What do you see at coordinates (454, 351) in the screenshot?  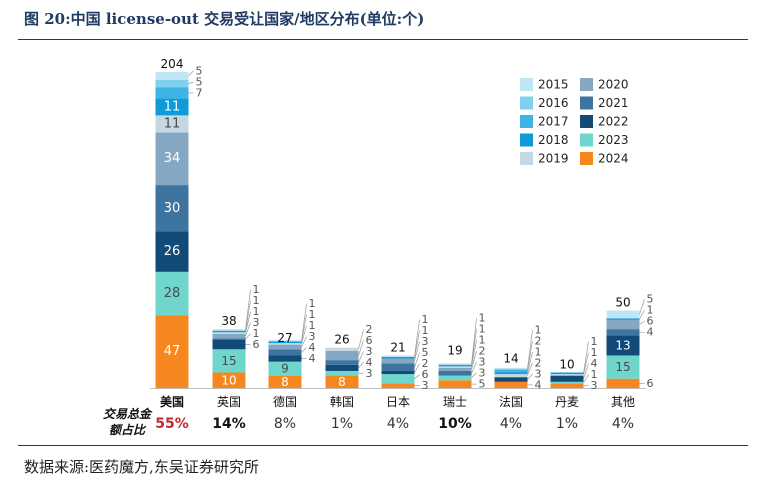 I see `bar-total-label: 19` at bounding box center [454, 351].